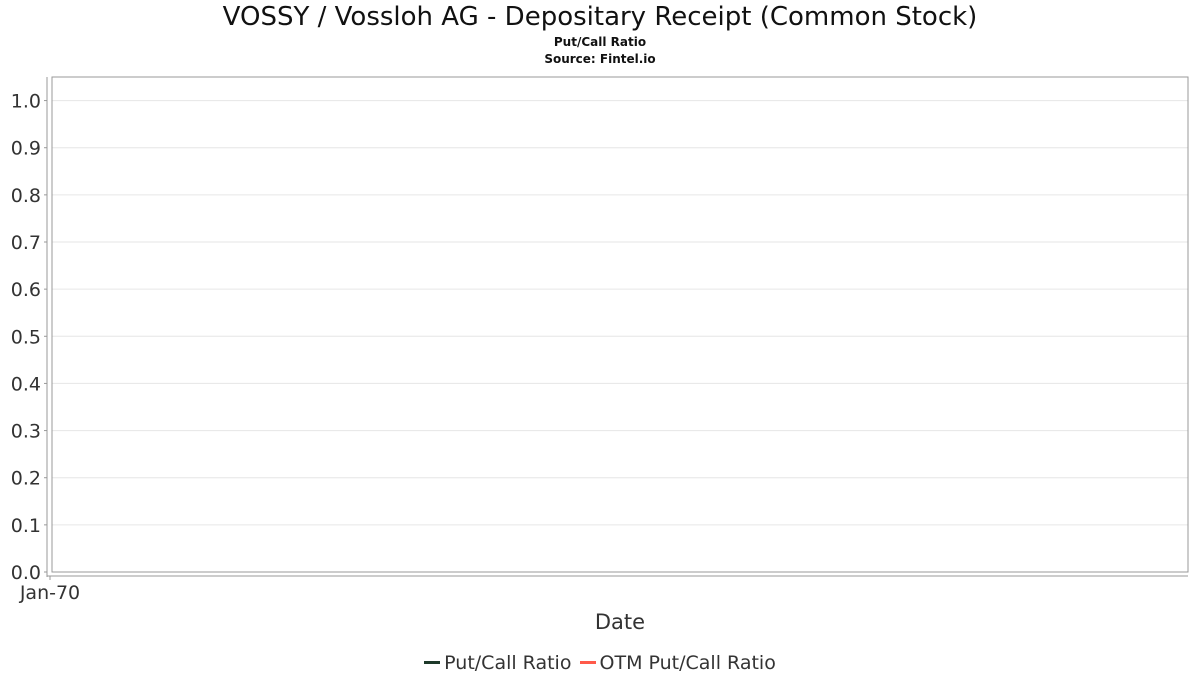 Image resolution: width=1200 pixels, height=675 pixels. Describe the element at coordinates (26, 196) in the screenshot. I see `y-tick-label: 0.8` at that location.